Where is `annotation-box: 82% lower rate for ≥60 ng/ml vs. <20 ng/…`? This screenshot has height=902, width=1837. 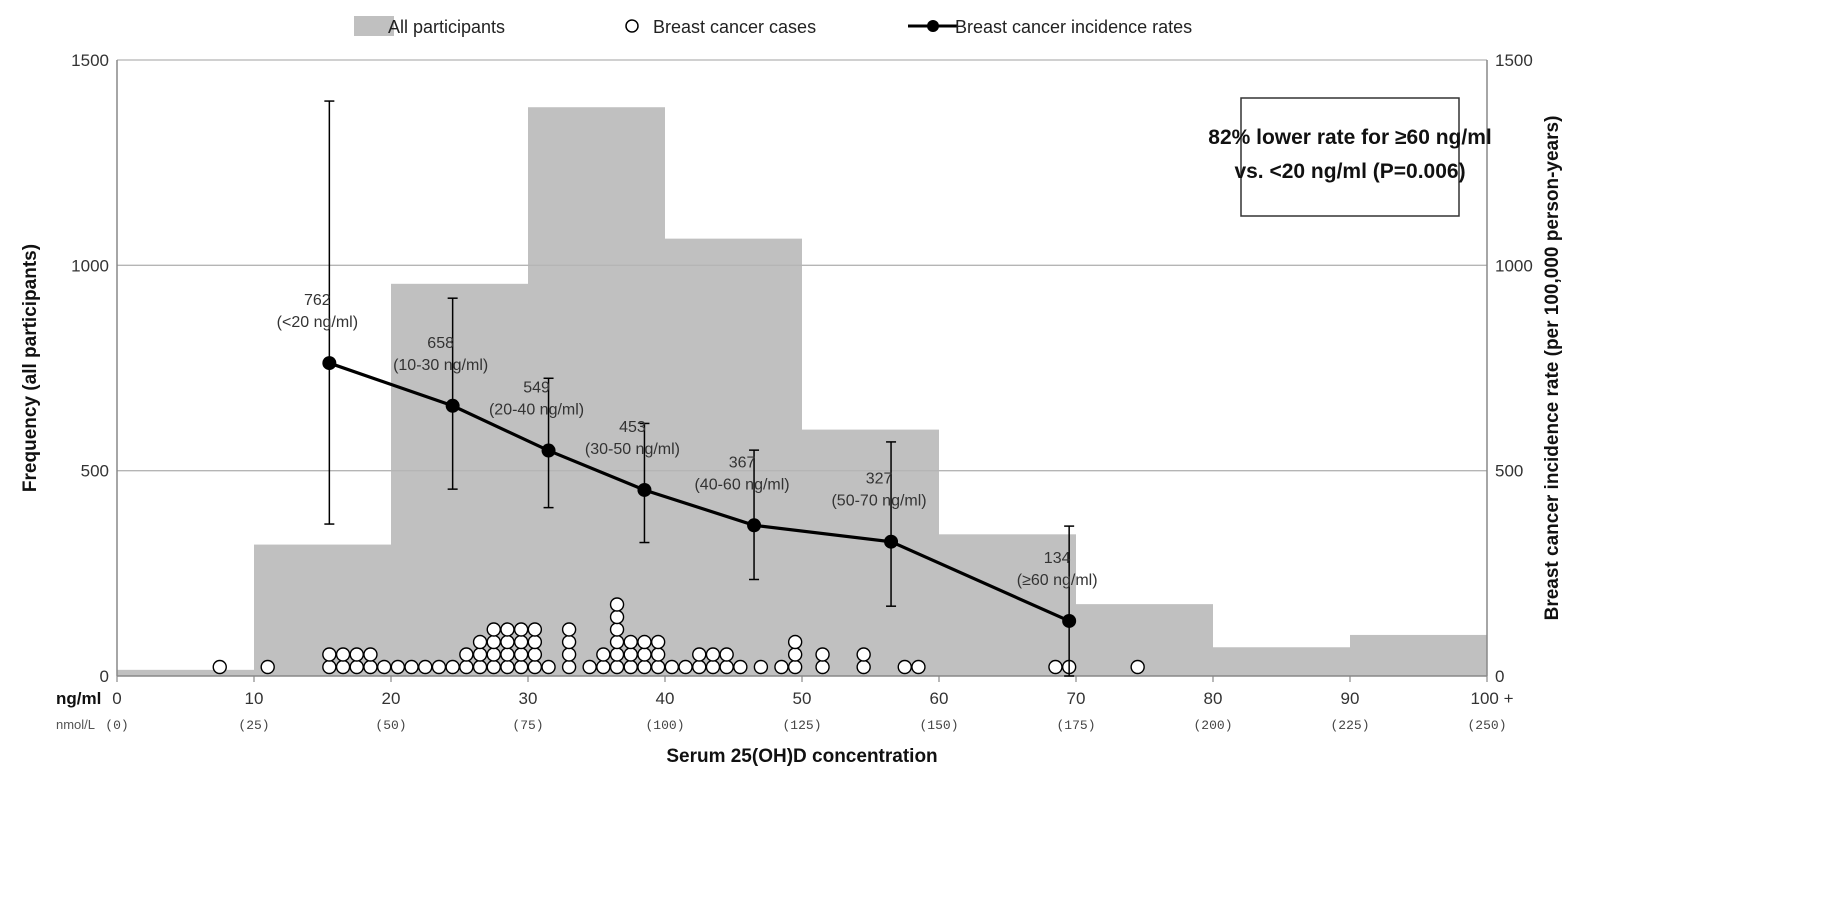
annotation-box: 82% lower rate for ≥60 ng/ml vs. <20 ng/… is located at coordinates (1350, 157).